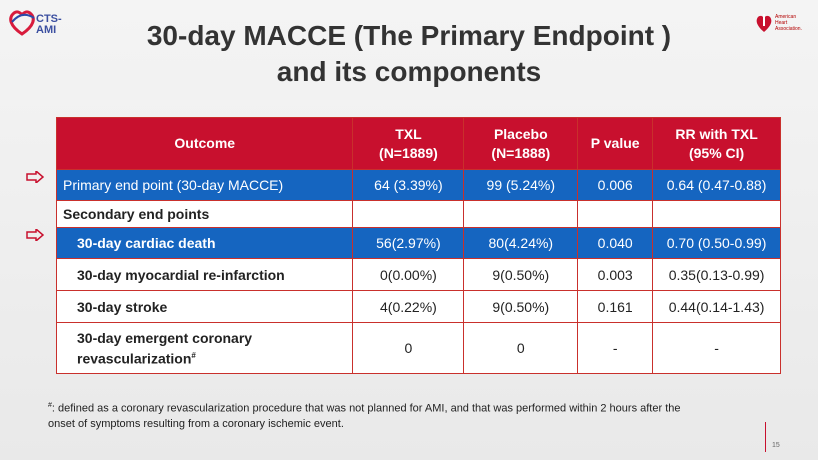  What do you see at coordinates (409, 35) in the screenshot?
I see `title-line-1: 30-day MACCE (The Primary Endpoint )` at bounding box center [409, 35].